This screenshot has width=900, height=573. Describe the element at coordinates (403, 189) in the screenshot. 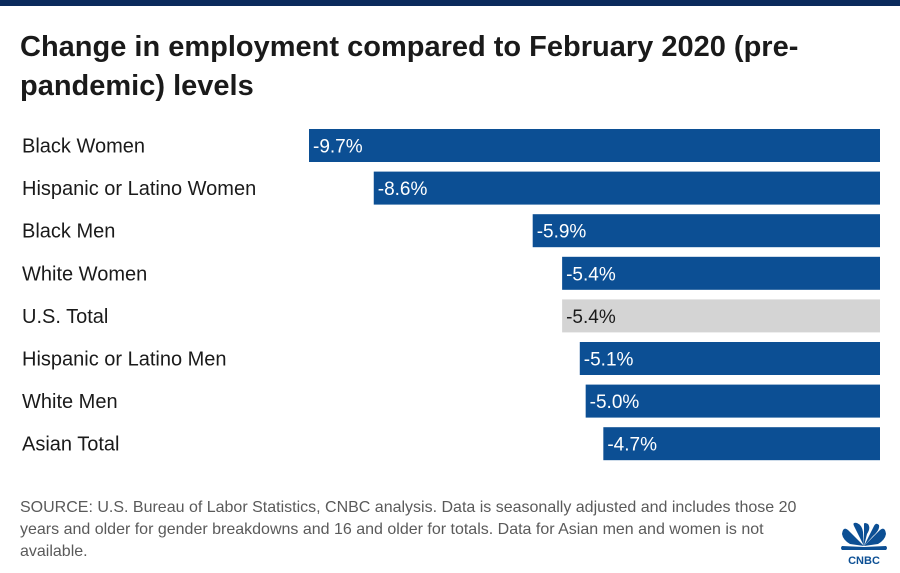

I see `value-label: -8.6%` at that location.